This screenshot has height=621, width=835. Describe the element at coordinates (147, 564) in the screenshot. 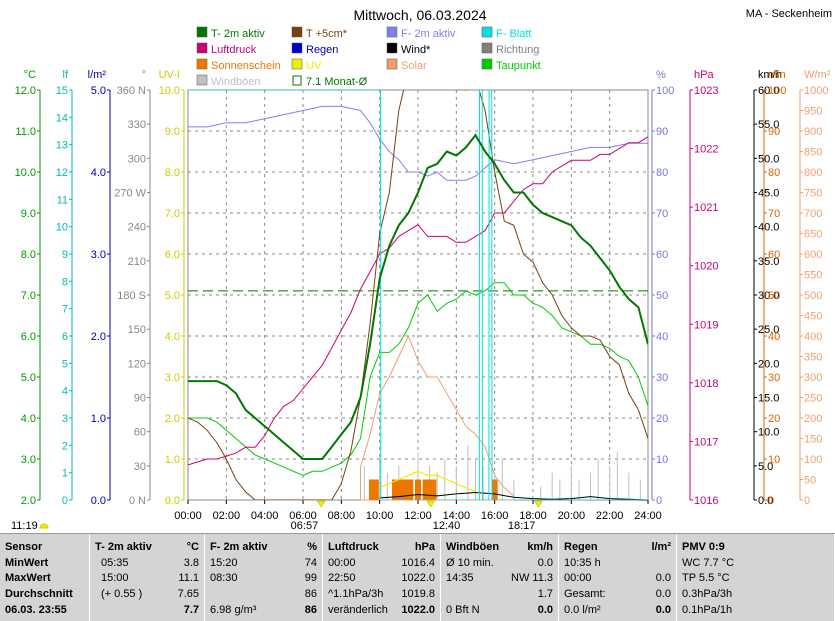

I see `footer-row: 05:35 3.8` at that location.